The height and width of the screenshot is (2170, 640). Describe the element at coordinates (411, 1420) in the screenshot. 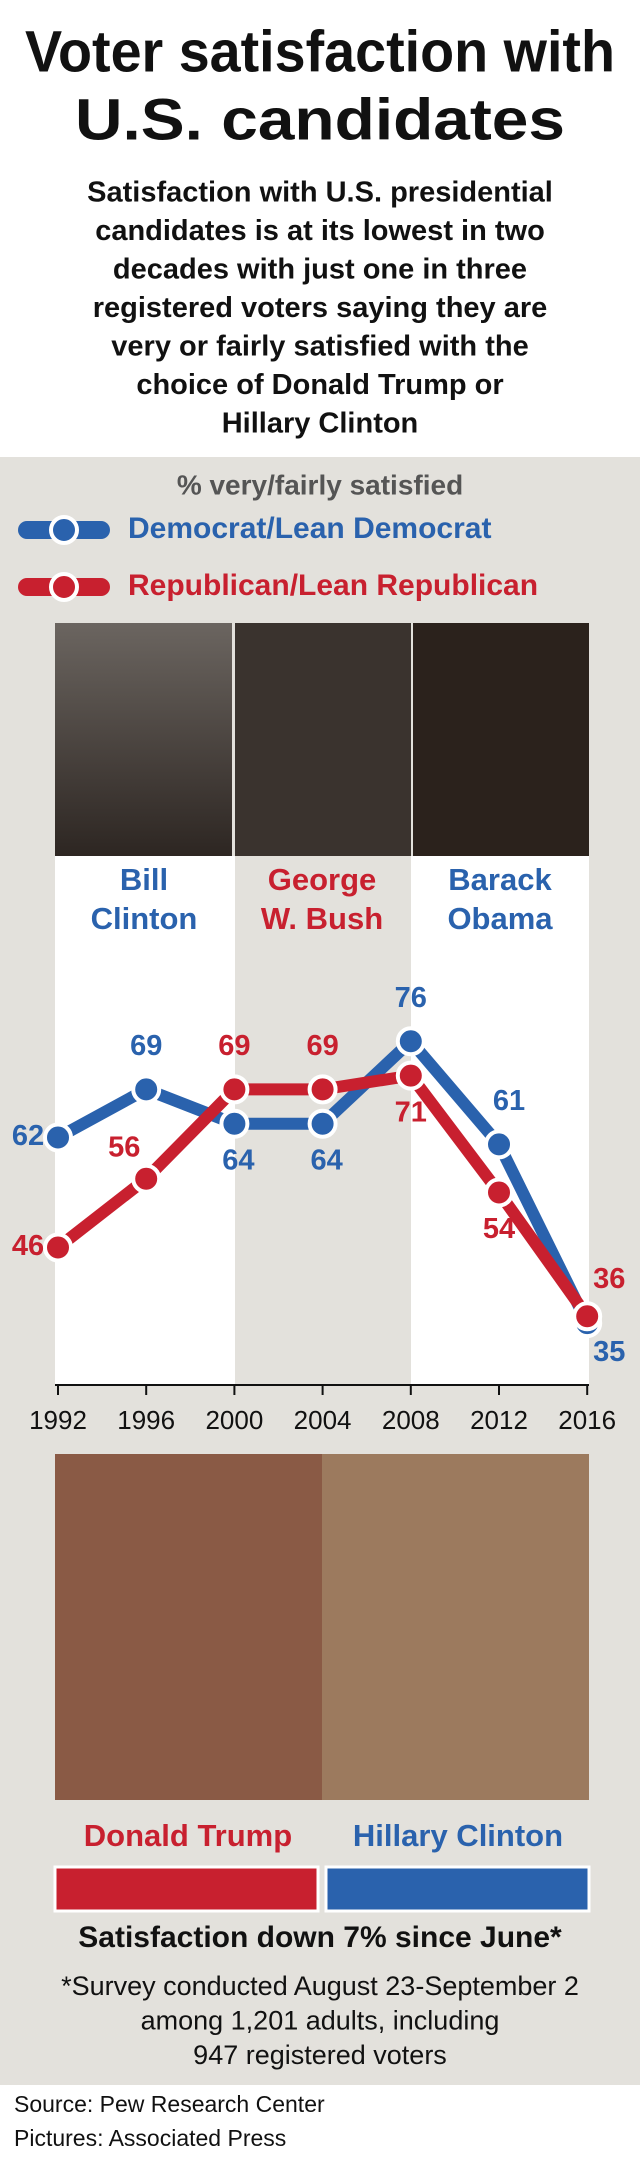

I see `x-tick-label: 2008` at that location.